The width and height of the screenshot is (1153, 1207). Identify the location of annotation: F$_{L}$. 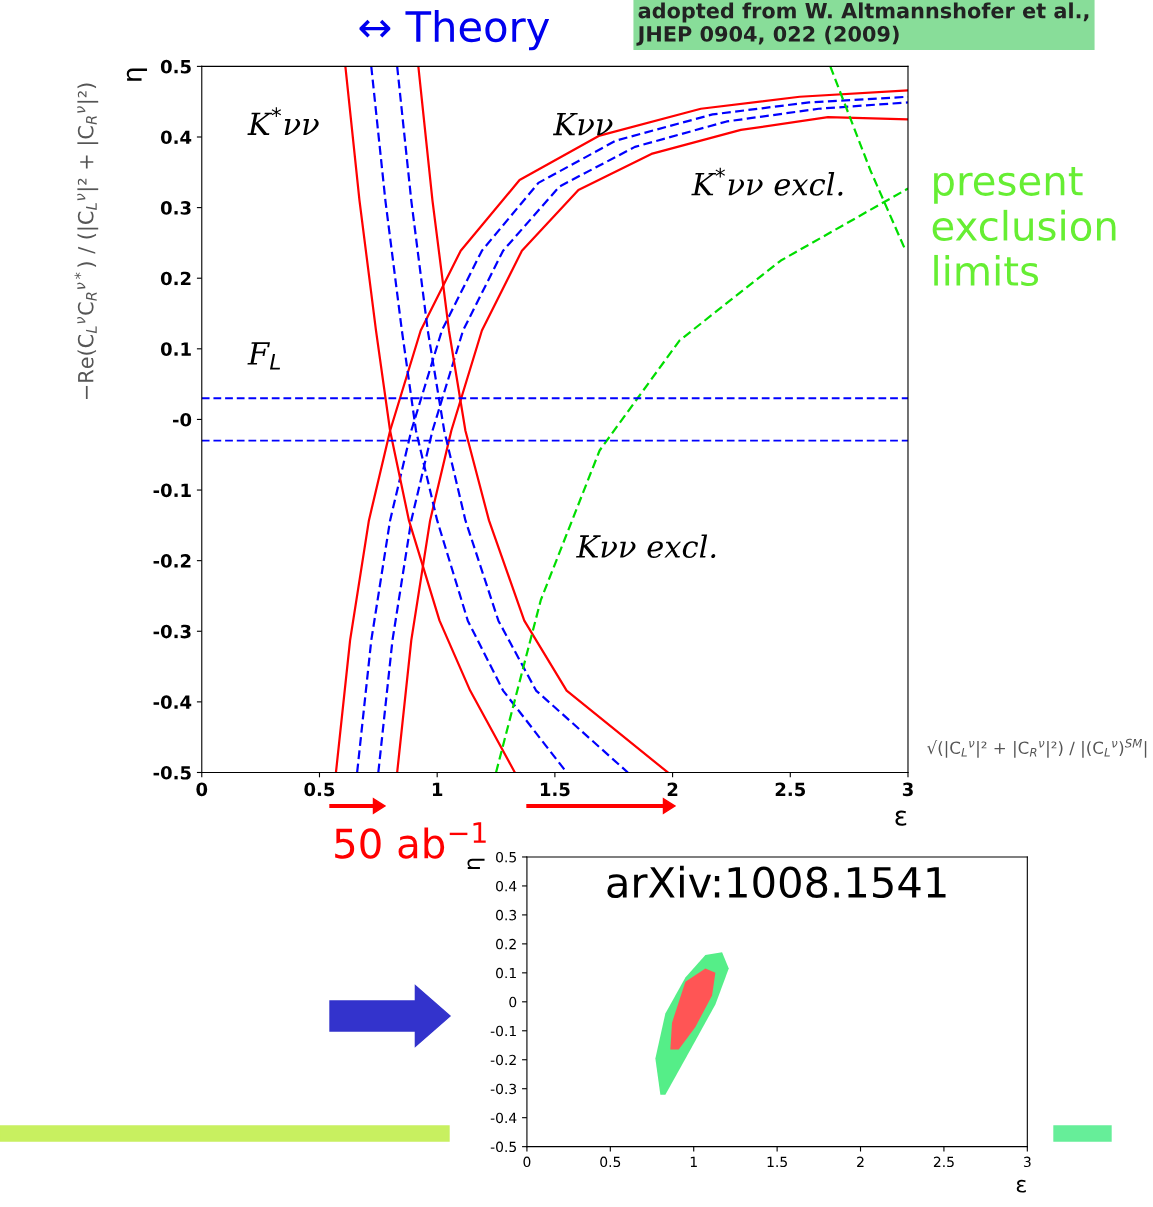
(264, 356).